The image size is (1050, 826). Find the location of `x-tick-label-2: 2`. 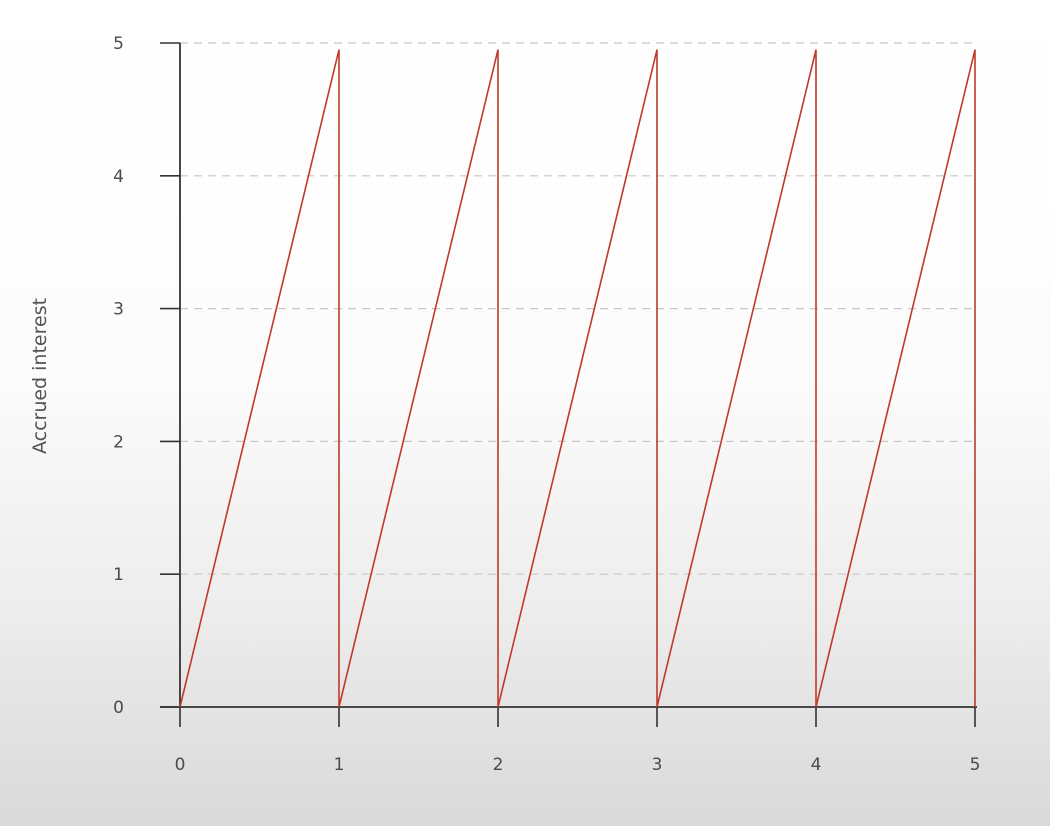

x-tick-label-2: 2 is located at coordinates (498, 765).